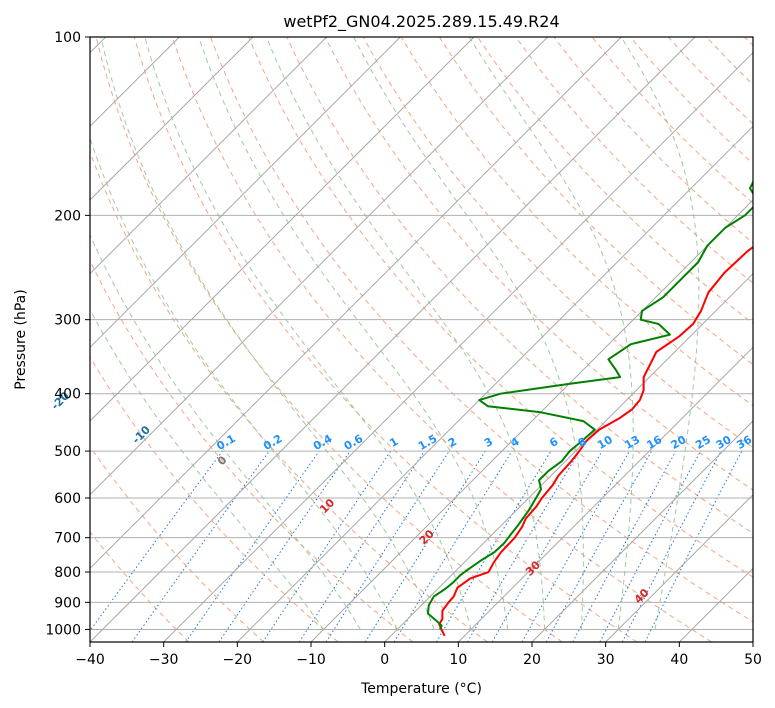  I want to click on y-tick-label: 700, so click(67, 539).